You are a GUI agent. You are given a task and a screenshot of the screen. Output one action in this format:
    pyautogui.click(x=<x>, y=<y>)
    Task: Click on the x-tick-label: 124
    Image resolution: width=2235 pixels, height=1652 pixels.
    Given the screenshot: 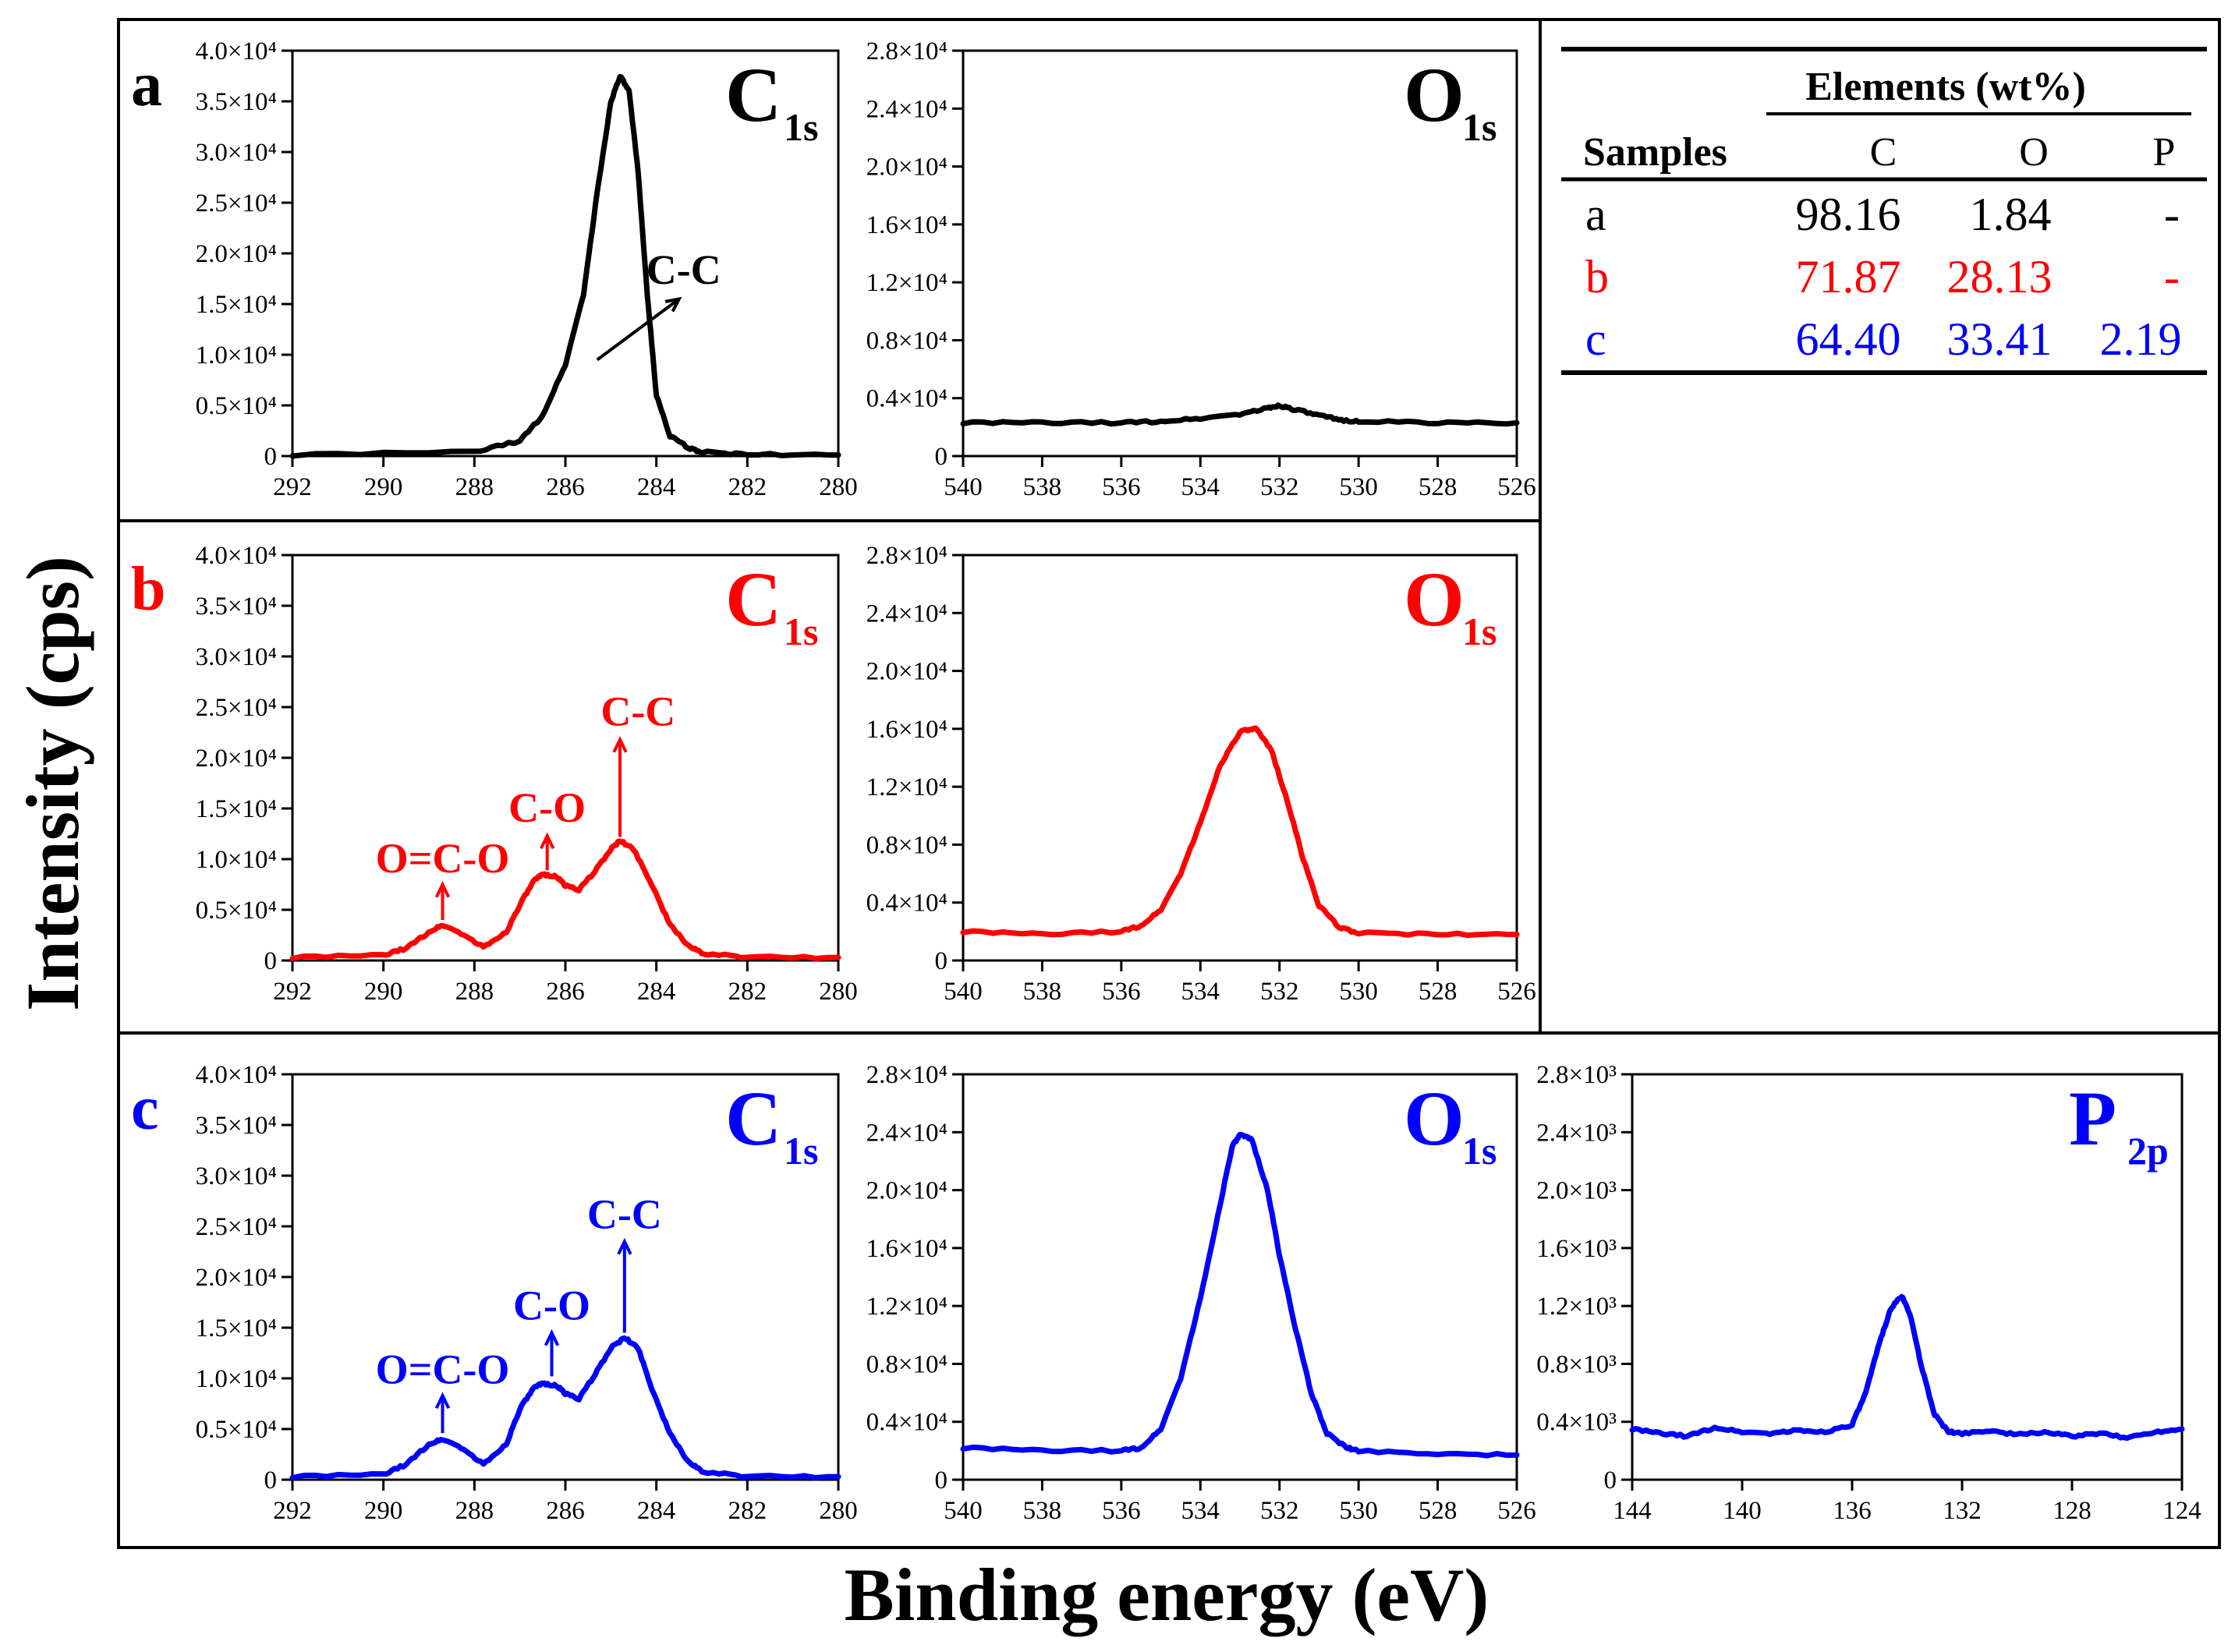 What is the action you would take?
    pyautogui.click(x=2181, y=1511)
    